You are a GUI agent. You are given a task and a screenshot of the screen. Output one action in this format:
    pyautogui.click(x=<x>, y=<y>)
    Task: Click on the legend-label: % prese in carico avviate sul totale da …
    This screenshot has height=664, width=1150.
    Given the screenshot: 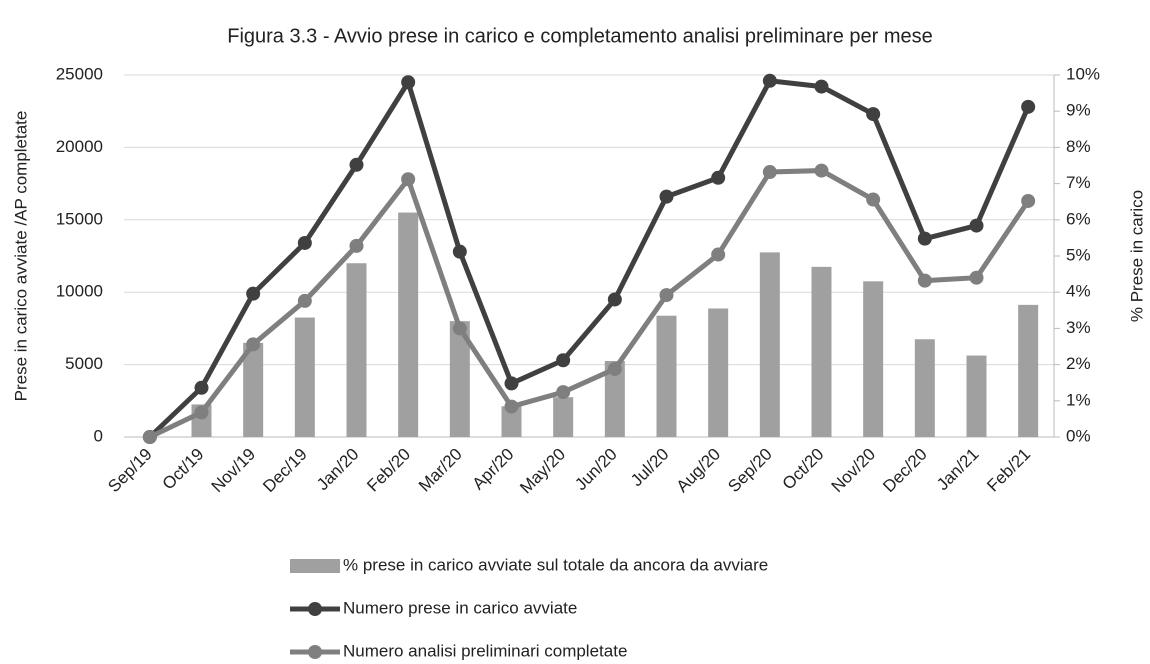 What is the action you would take?
    pyautogui.click(x=555, y=564)
    